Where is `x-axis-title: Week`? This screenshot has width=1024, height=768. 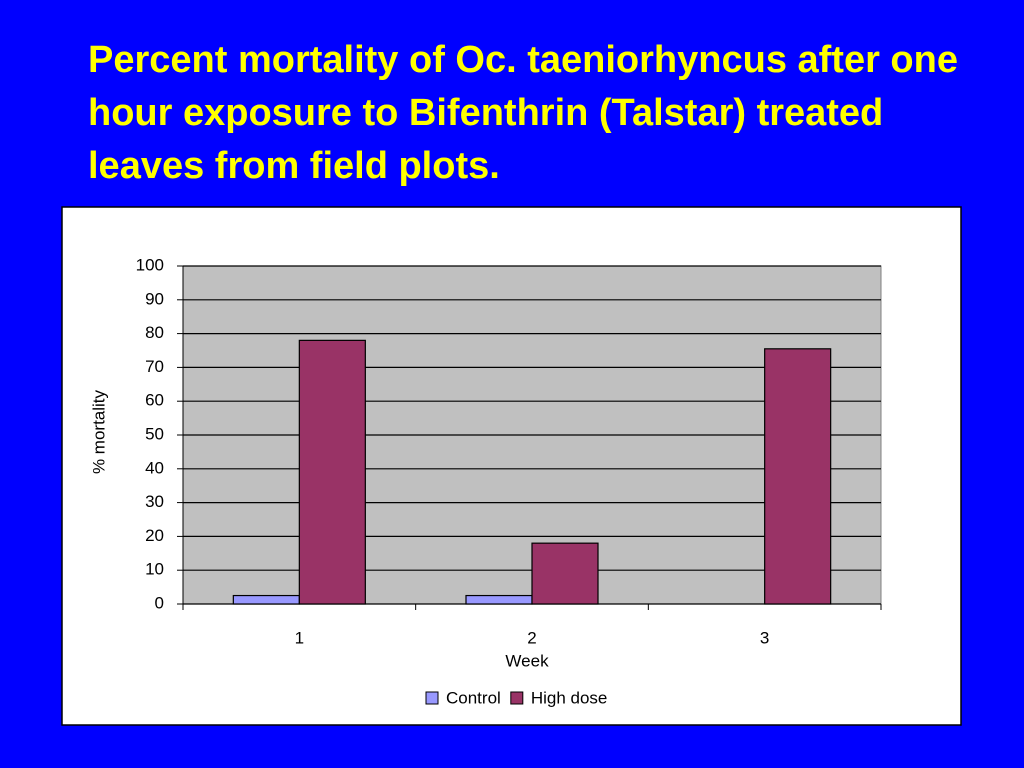 x-axis-title: Week is located at coordinates (527, 660).